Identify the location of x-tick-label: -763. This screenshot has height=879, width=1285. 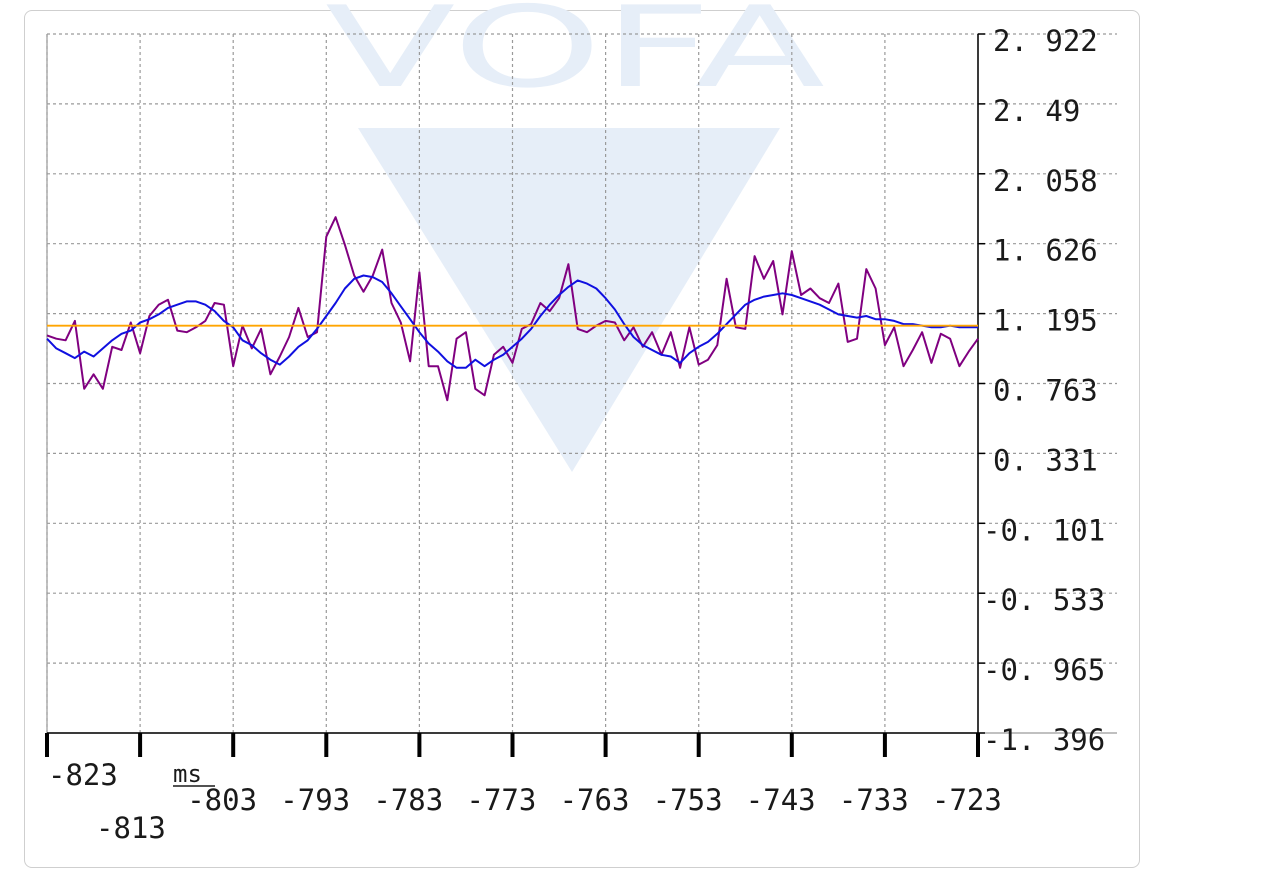
(595, 800).